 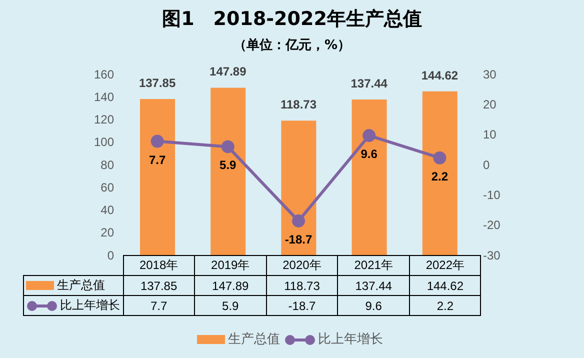 I want to click on x-tick-label: 2018年, so click(x=159, y=266).